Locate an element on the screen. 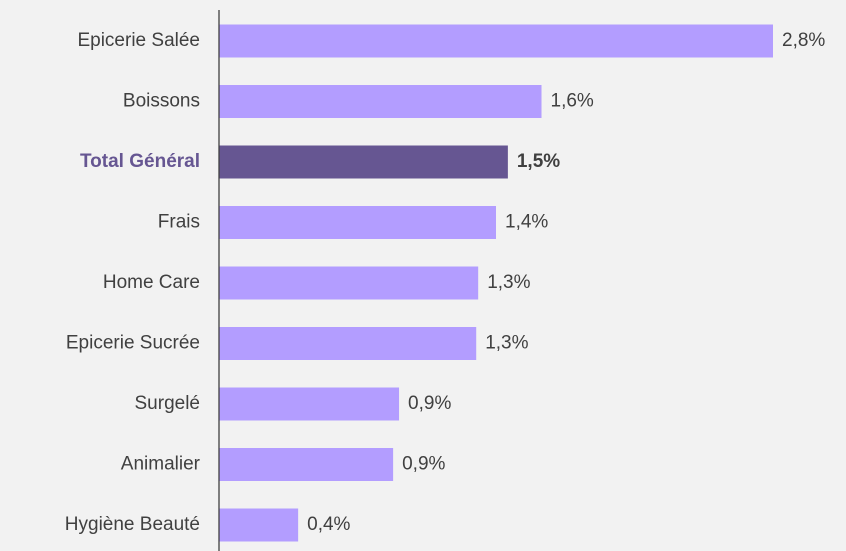 Image resolution: width=846 pixels, height=551 pixels. category-label: Hygiène Beauté is located at coordinates (132, 524).